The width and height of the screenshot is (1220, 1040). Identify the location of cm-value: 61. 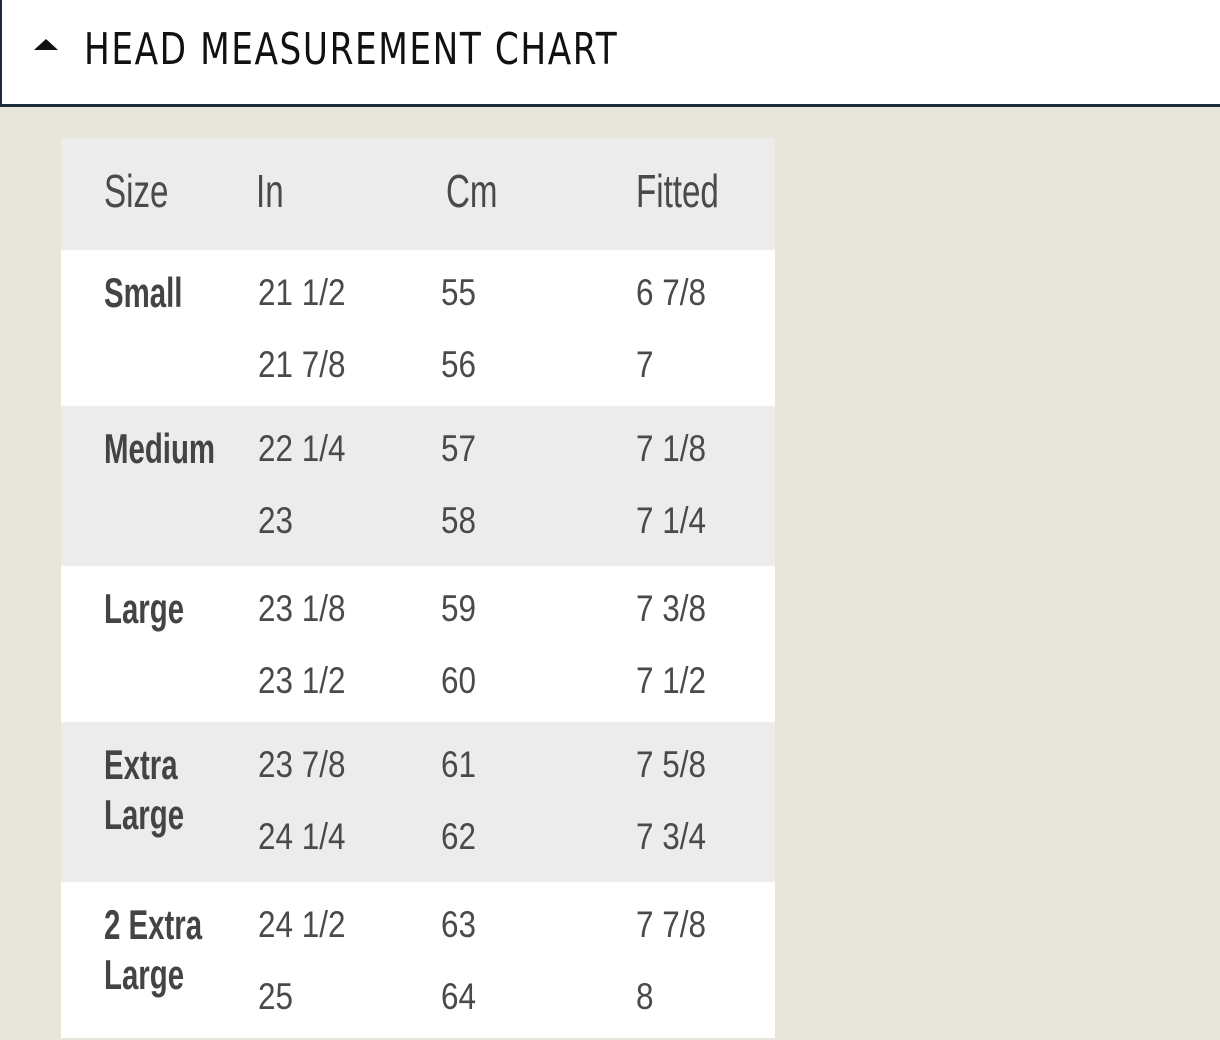
(458, 764).